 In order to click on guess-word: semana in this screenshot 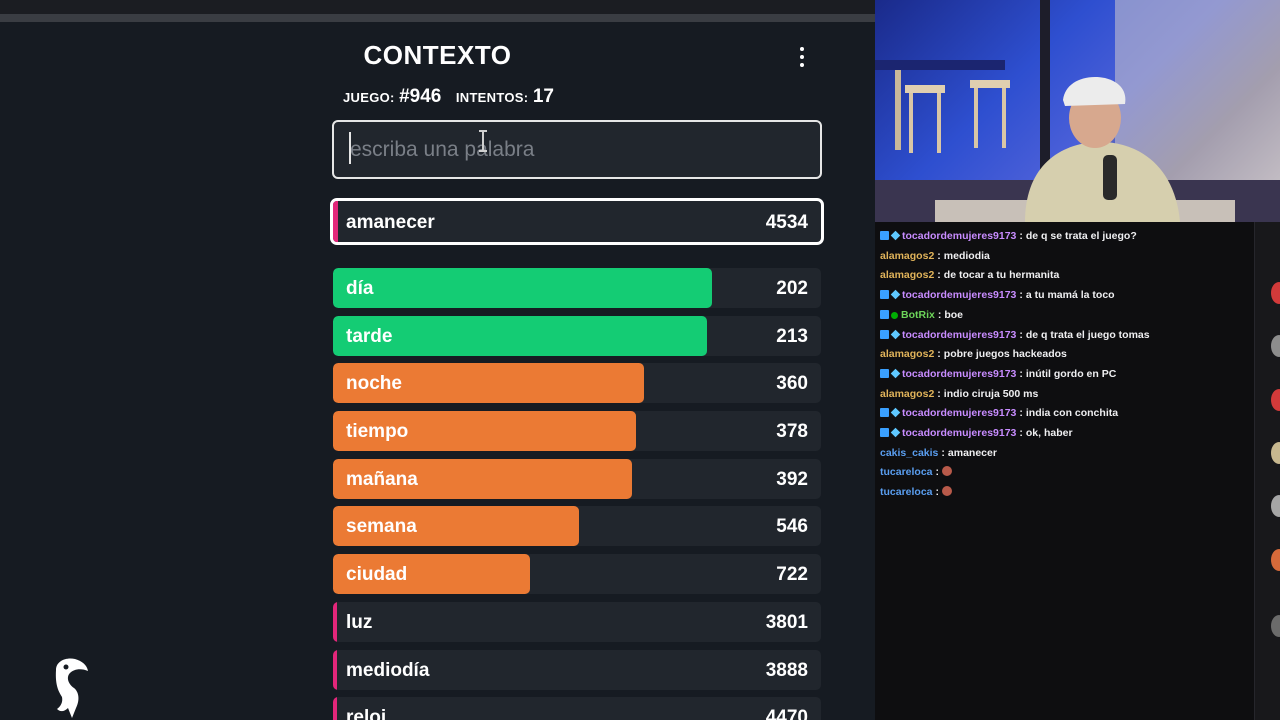, I will do `click(381, 527)`.